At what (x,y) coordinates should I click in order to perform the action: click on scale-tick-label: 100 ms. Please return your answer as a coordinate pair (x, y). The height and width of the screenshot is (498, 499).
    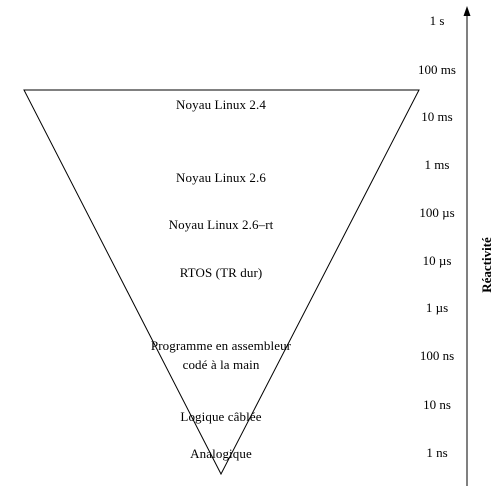
    Looking at the image, I should click on (437, 69).